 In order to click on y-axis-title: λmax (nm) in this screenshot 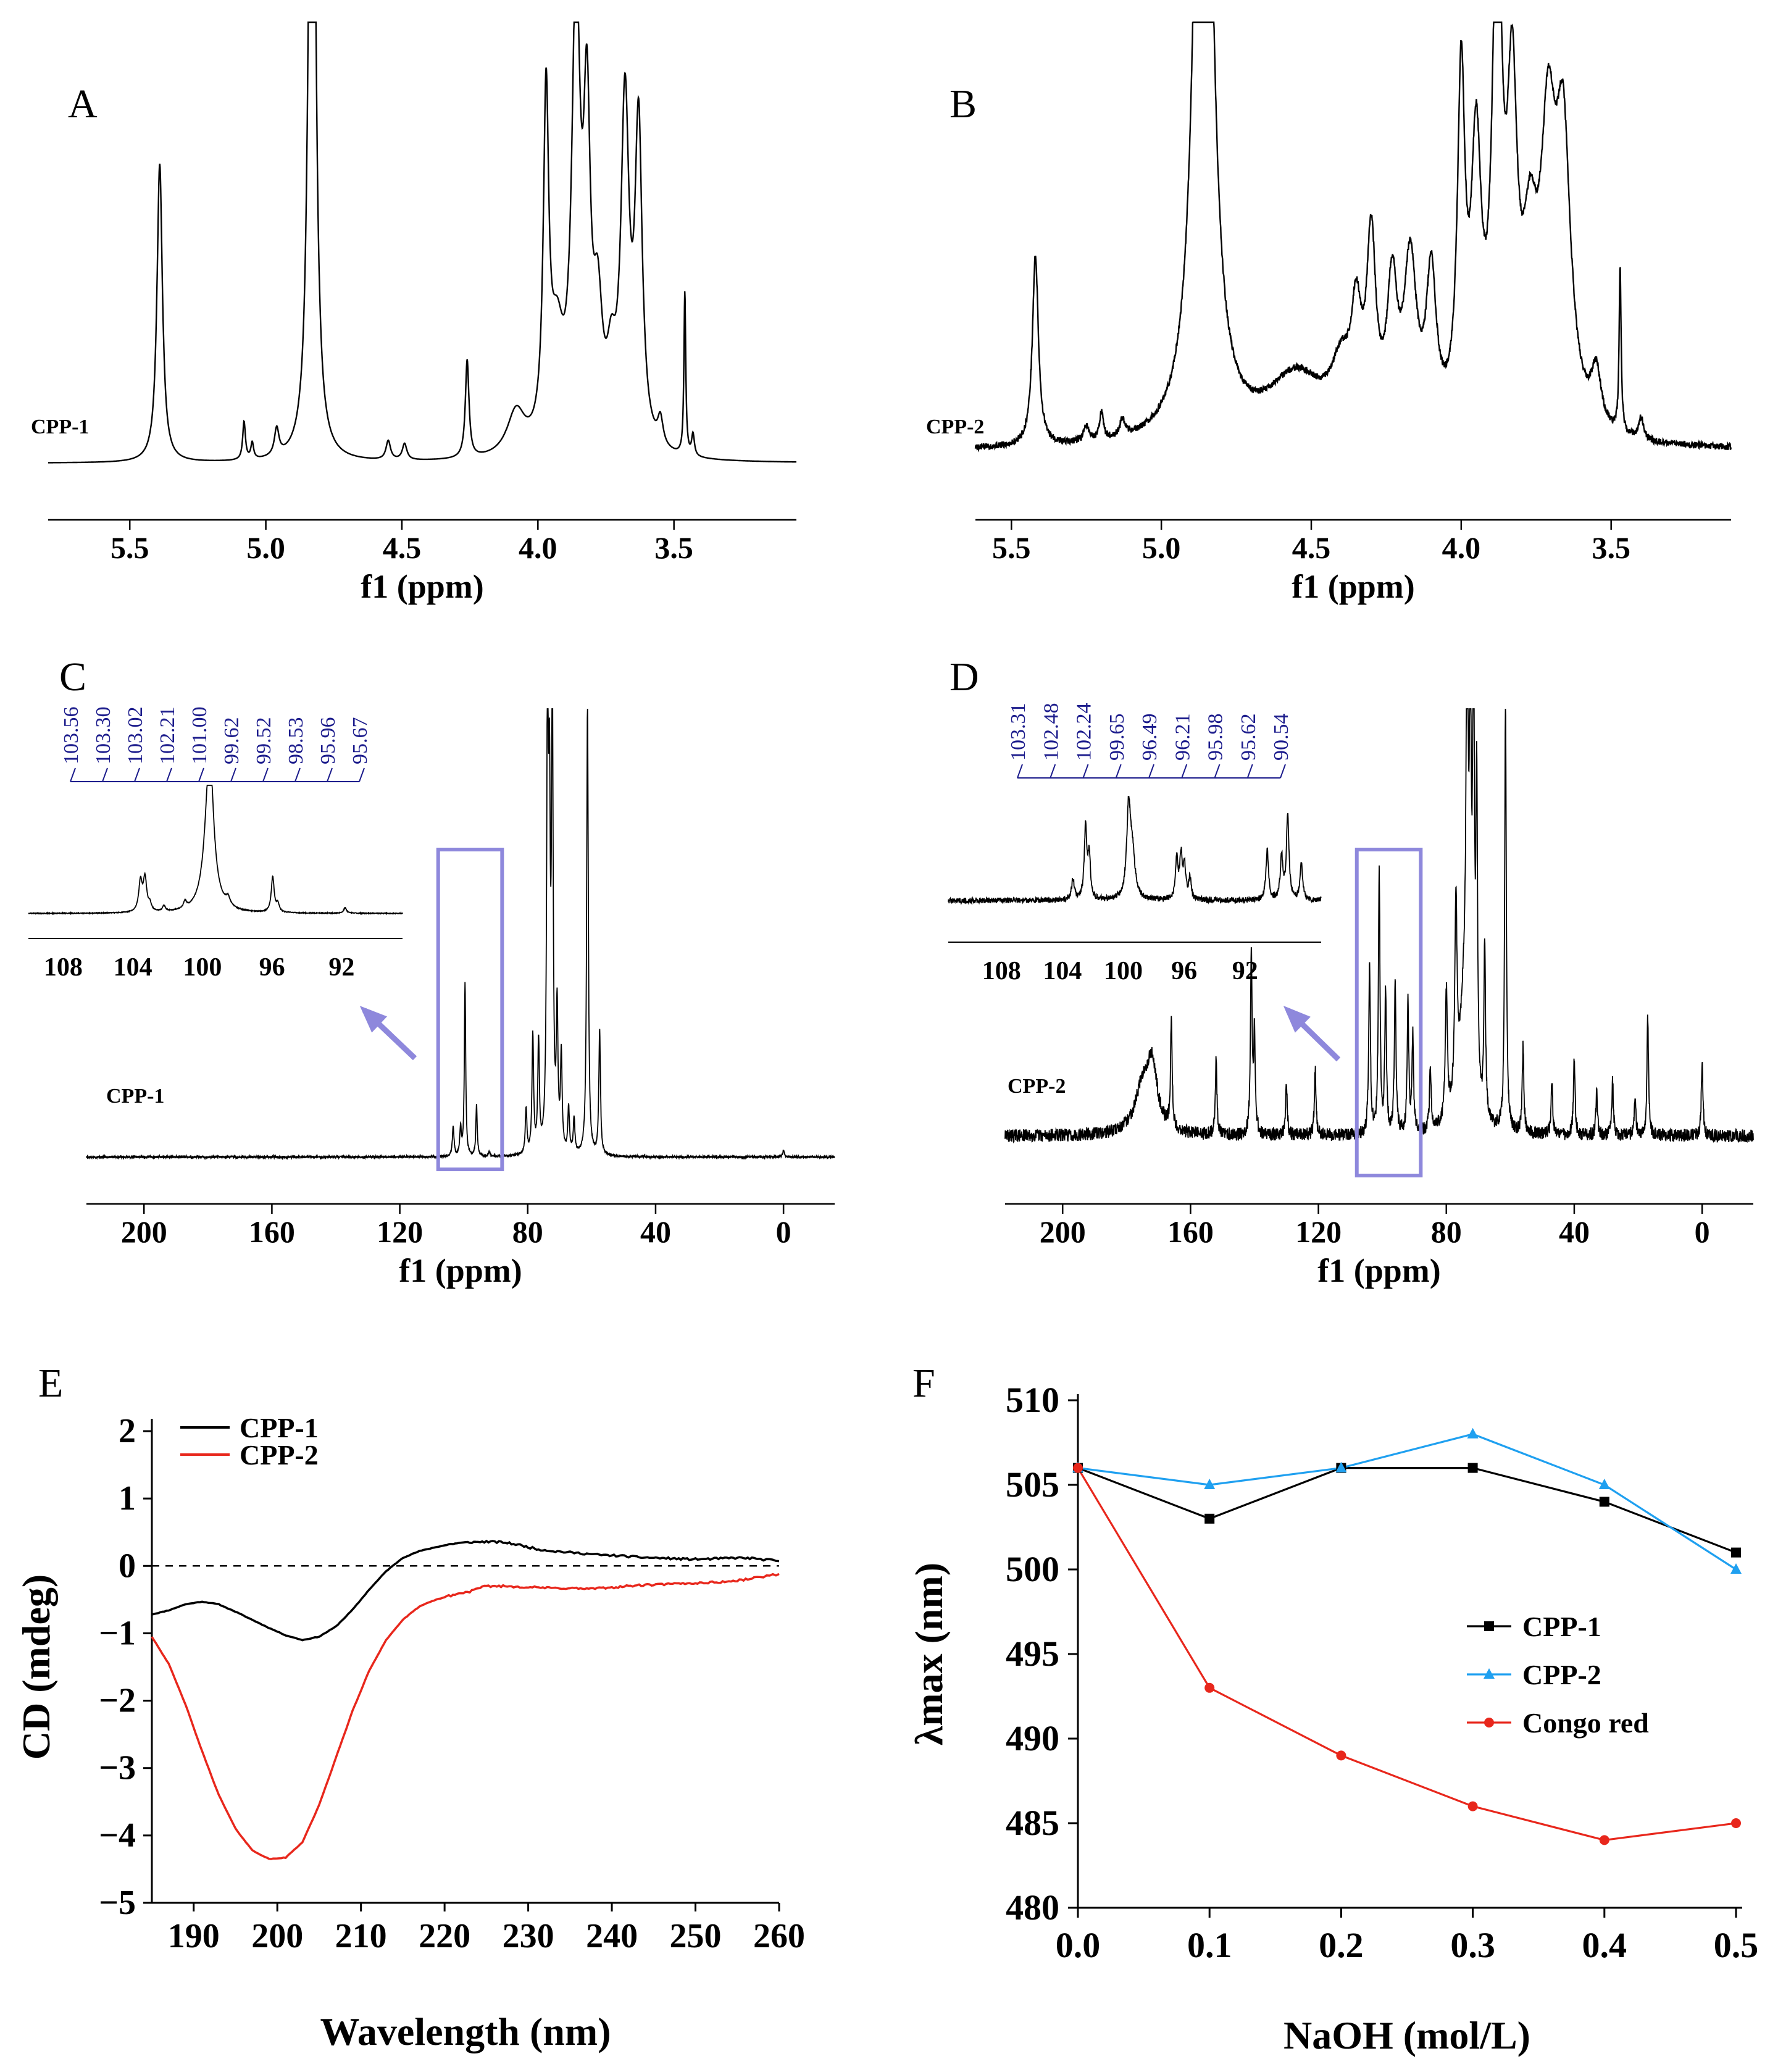, I will do `click(929, 1654)`.